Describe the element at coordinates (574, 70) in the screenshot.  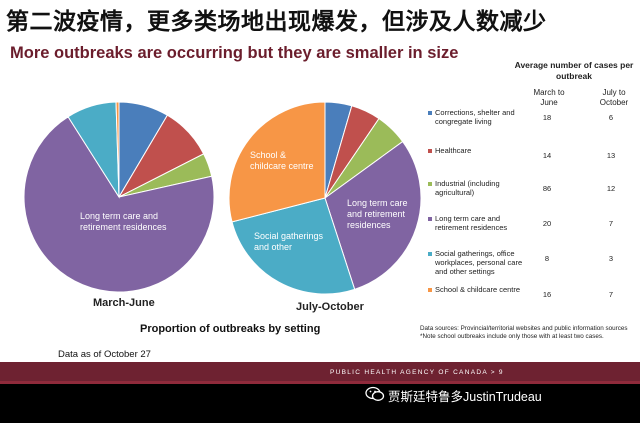
I see `table-title: Average number of cases per outbreak` at that location.